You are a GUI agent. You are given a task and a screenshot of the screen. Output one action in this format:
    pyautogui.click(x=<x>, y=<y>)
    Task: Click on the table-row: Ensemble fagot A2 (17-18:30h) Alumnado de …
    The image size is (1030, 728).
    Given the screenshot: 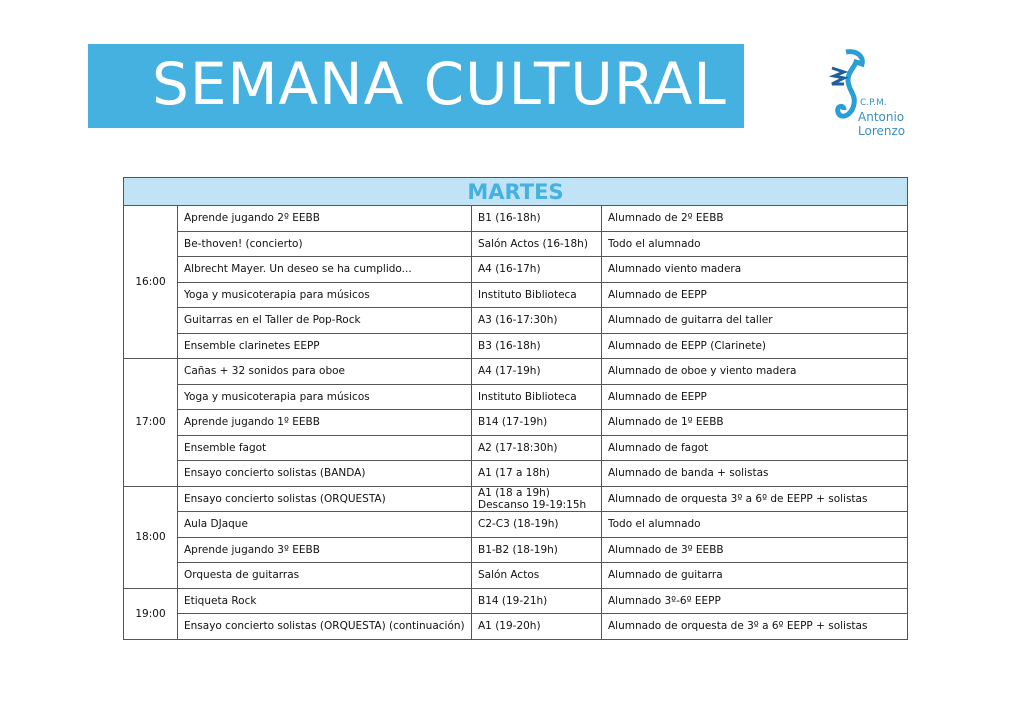 What is the action you would take?
    pyautogui.click(x=516, y=447)
    